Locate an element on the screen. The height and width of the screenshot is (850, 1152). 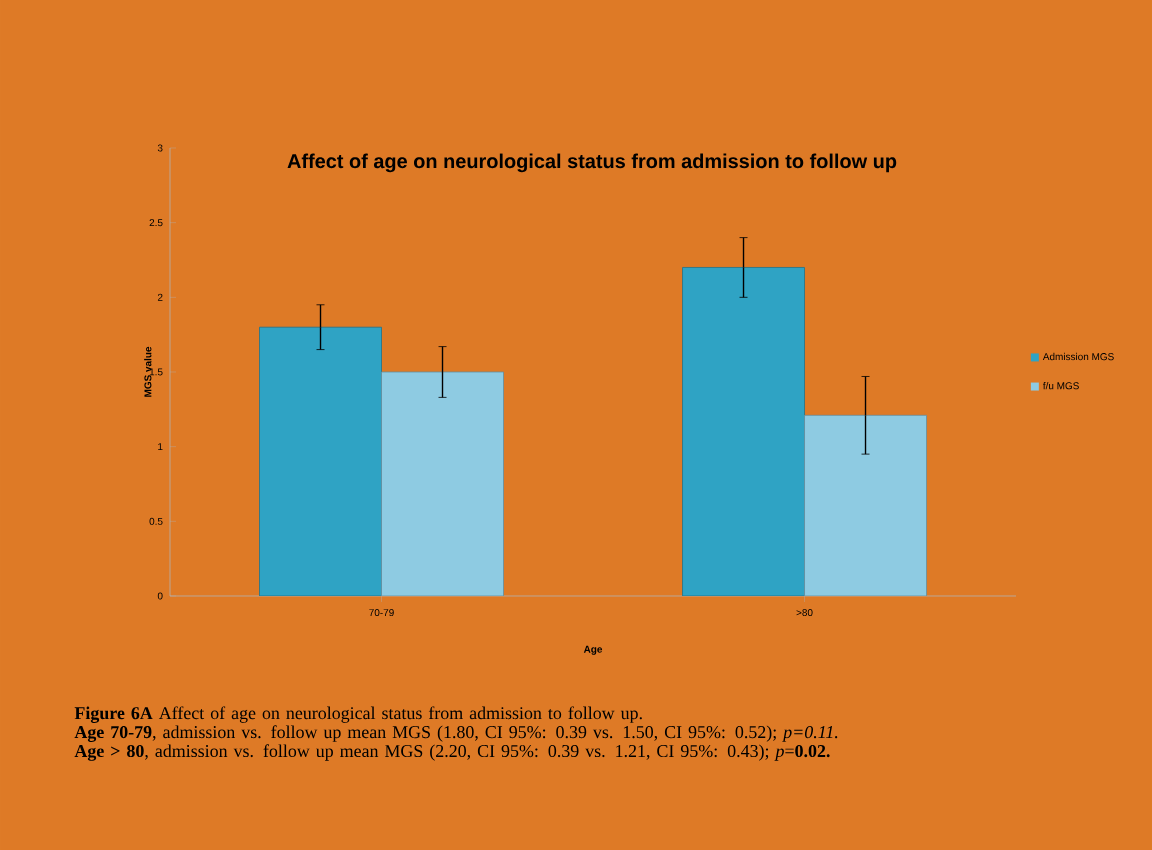
text: Age 70-79, admission vs. follow up mean MGS (1.80, CI 95%: 0.39 vs. 1.50, CI 95%: 0.52); p=0.11. is located at coordinates (456, 733).